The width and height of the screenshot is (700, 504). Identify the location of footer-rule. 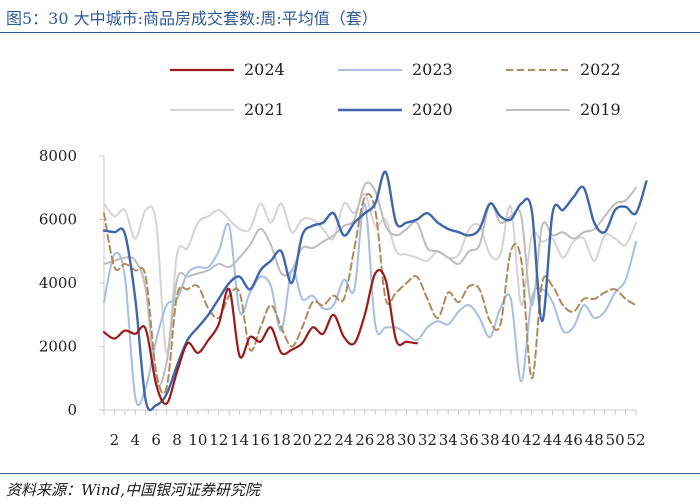
(350, 473).